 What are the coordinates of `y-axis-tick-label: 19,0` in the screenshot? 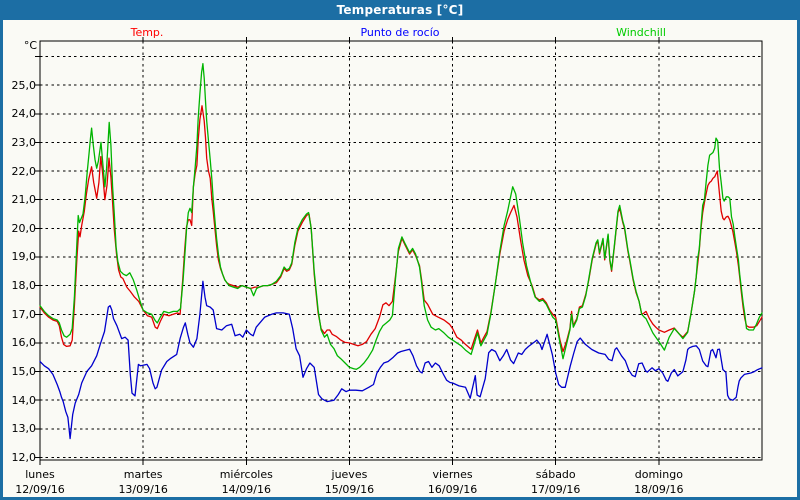 It's located at (24, 257).